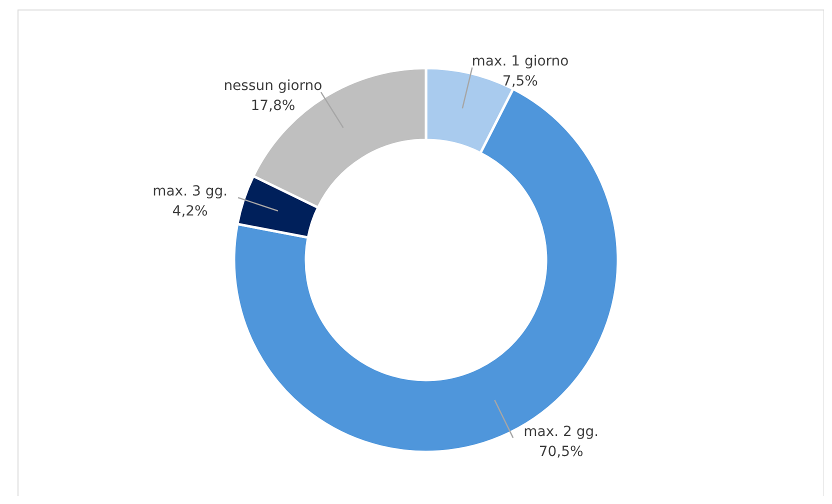  I want to click on data-label: 4,2%, so click(190, 212).